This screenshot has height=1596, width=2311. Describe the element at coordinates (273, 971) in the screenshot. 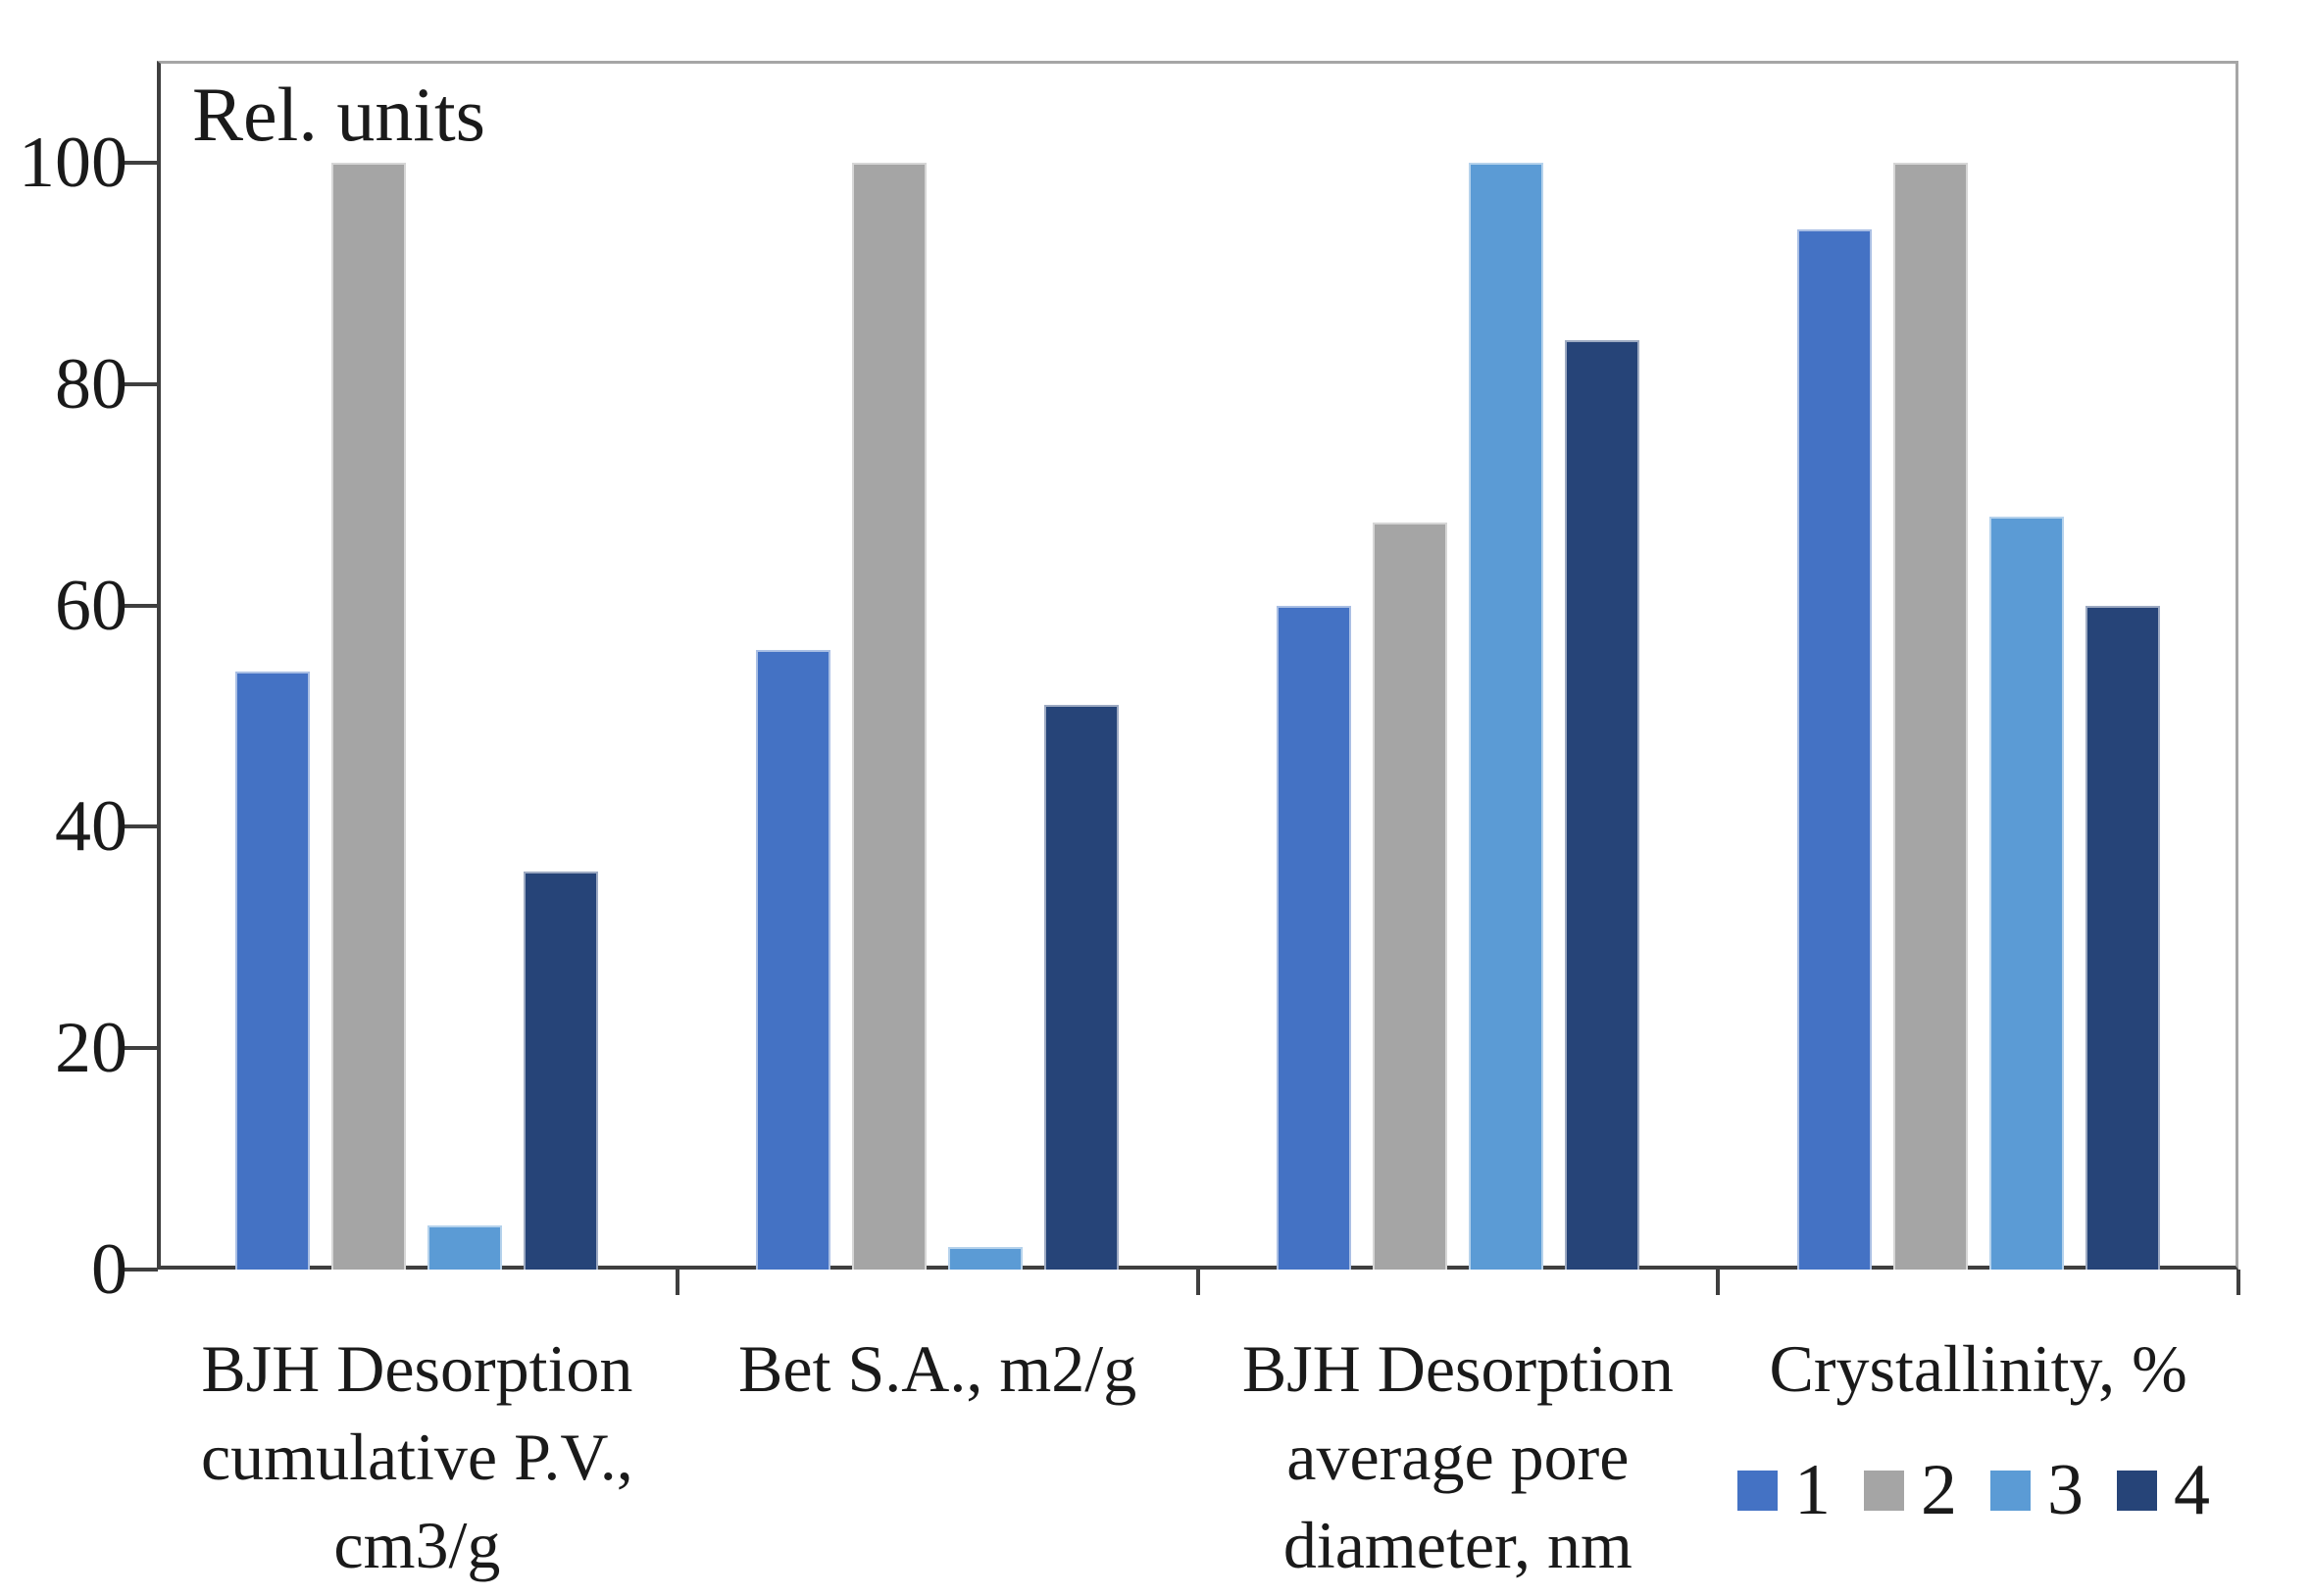

I see `bar-series1-group1` at that location.